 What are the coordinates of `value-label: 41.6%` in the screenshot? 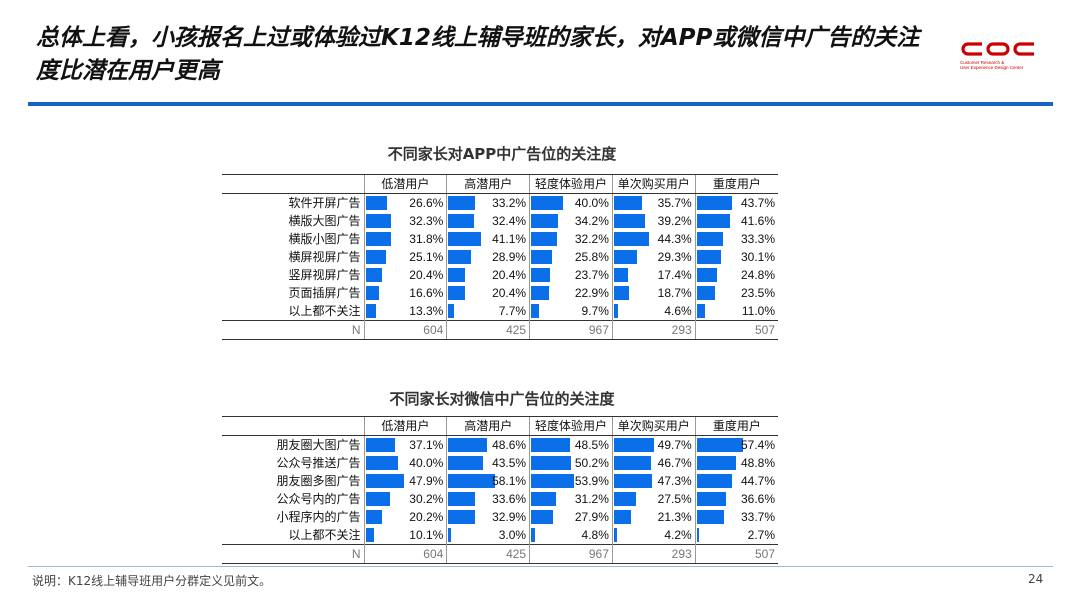 It's located at (757, 221).